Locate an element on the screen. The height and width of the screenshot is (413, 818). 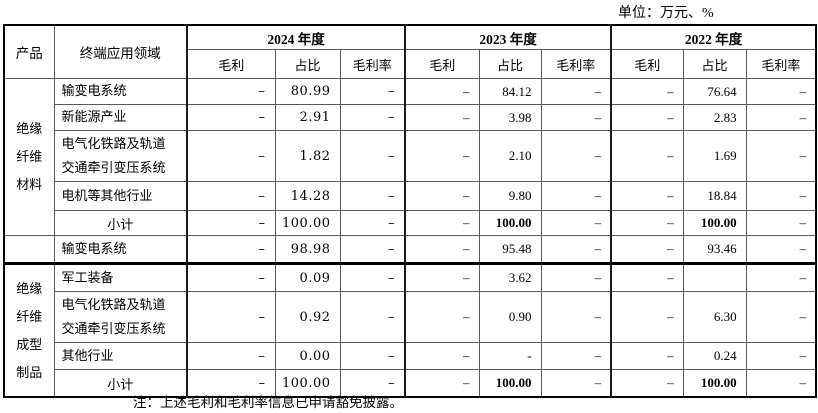
product-label-material: 绝缘 纤维 材料 is located at coordinates (29, 157).